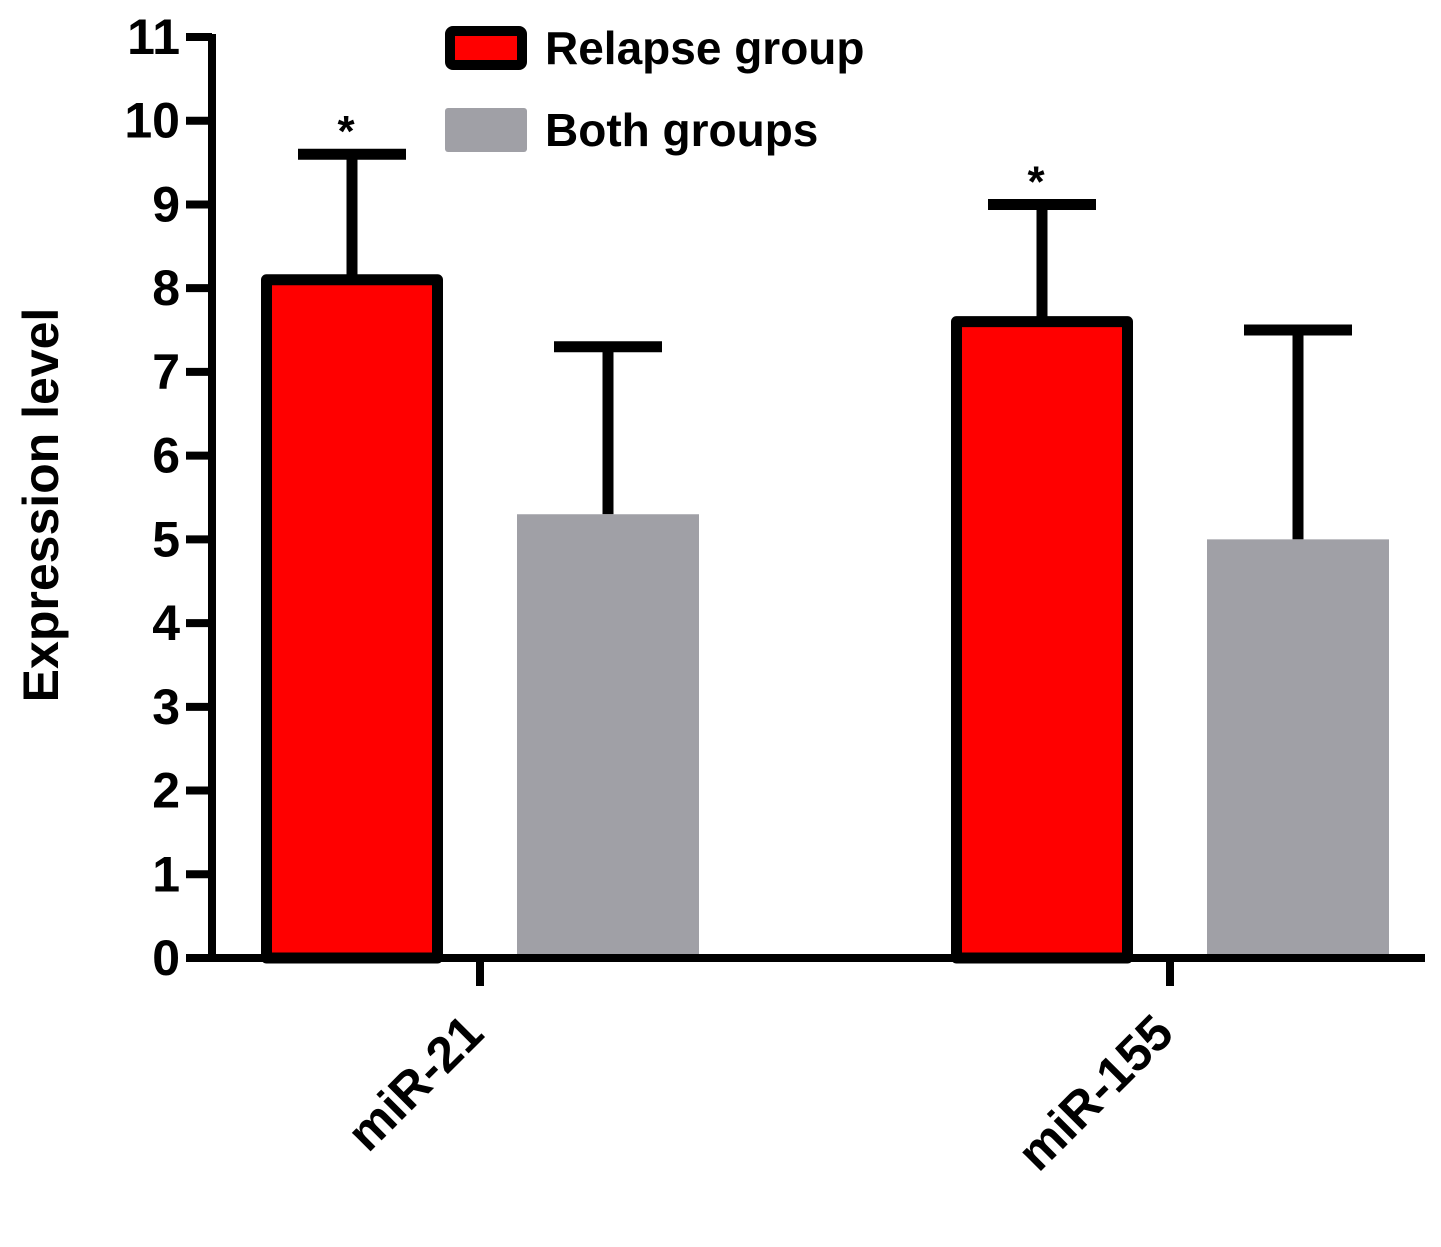 Image resolution: width=1441 pixels, height=1247 pixels. I want to click on y-tick-label: 2, so click(166, 791).